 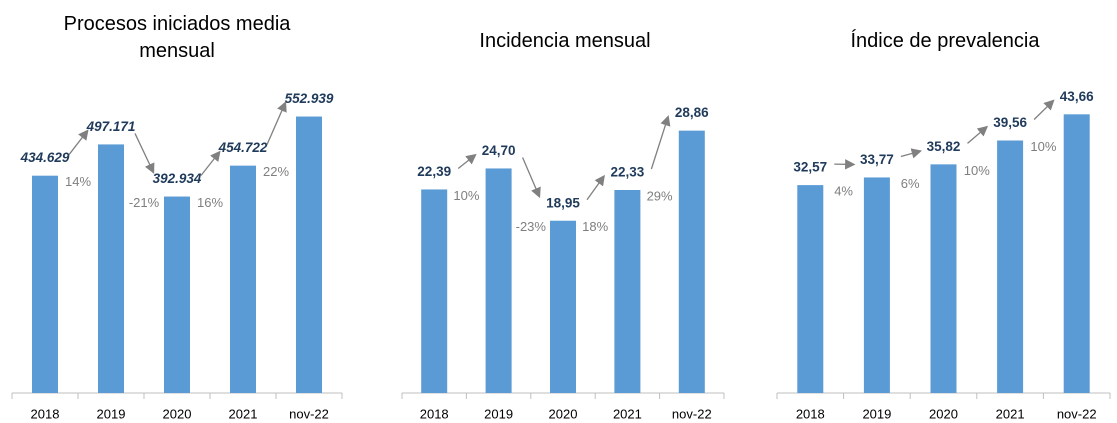 What do you see at coordinates (565, 41) in the screenshot?
I see `chart-title: Incidencia mensual` at bounding box center [565, 41].